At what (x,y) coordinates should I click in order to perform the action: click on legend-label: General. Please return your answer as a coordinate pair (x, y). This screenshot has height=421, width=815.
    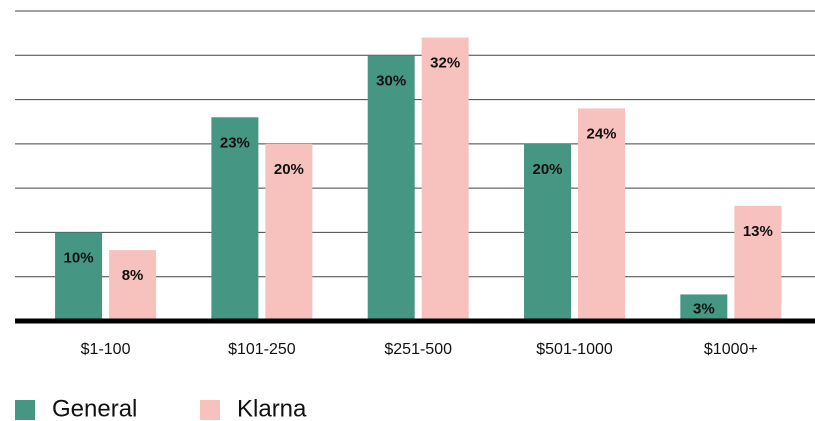
    Looking at the image, I should click on (94, 408).